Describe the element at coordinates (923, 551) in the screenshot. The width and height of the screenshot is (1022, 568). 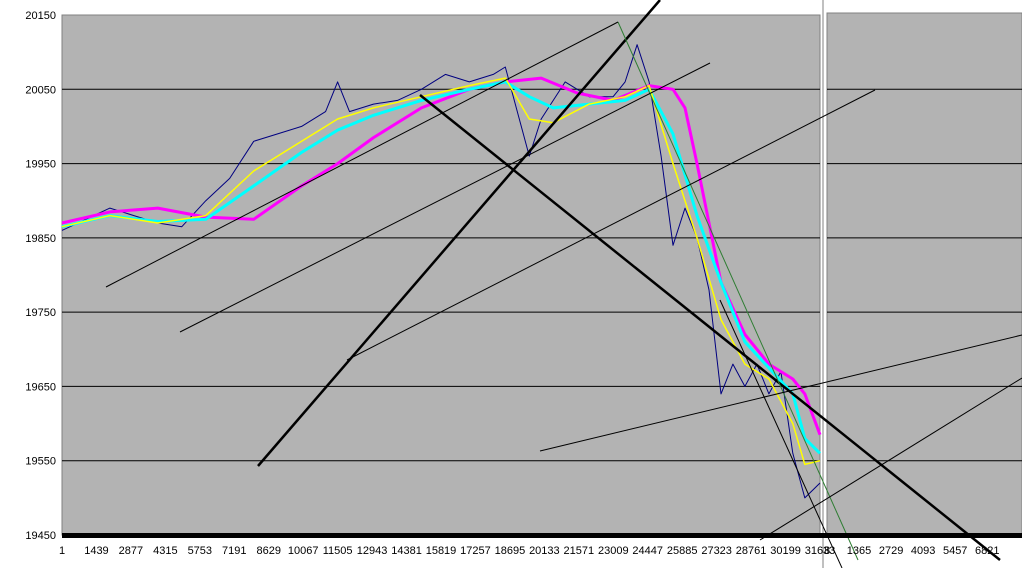
I see `x-tick-label-secondary: 4093` at that location.